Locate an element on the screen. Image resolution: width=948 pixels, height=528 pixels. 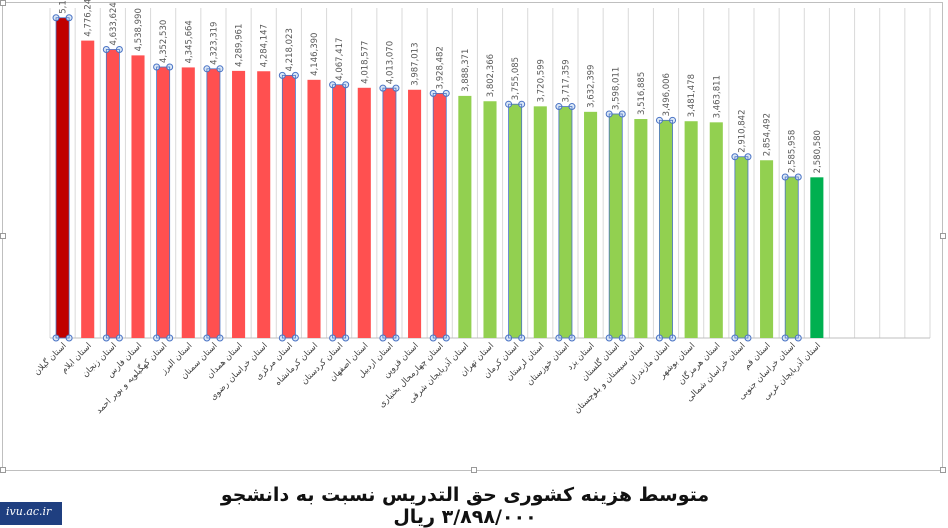
data-label: 3,987,013 is located at coordinates (416, 63).